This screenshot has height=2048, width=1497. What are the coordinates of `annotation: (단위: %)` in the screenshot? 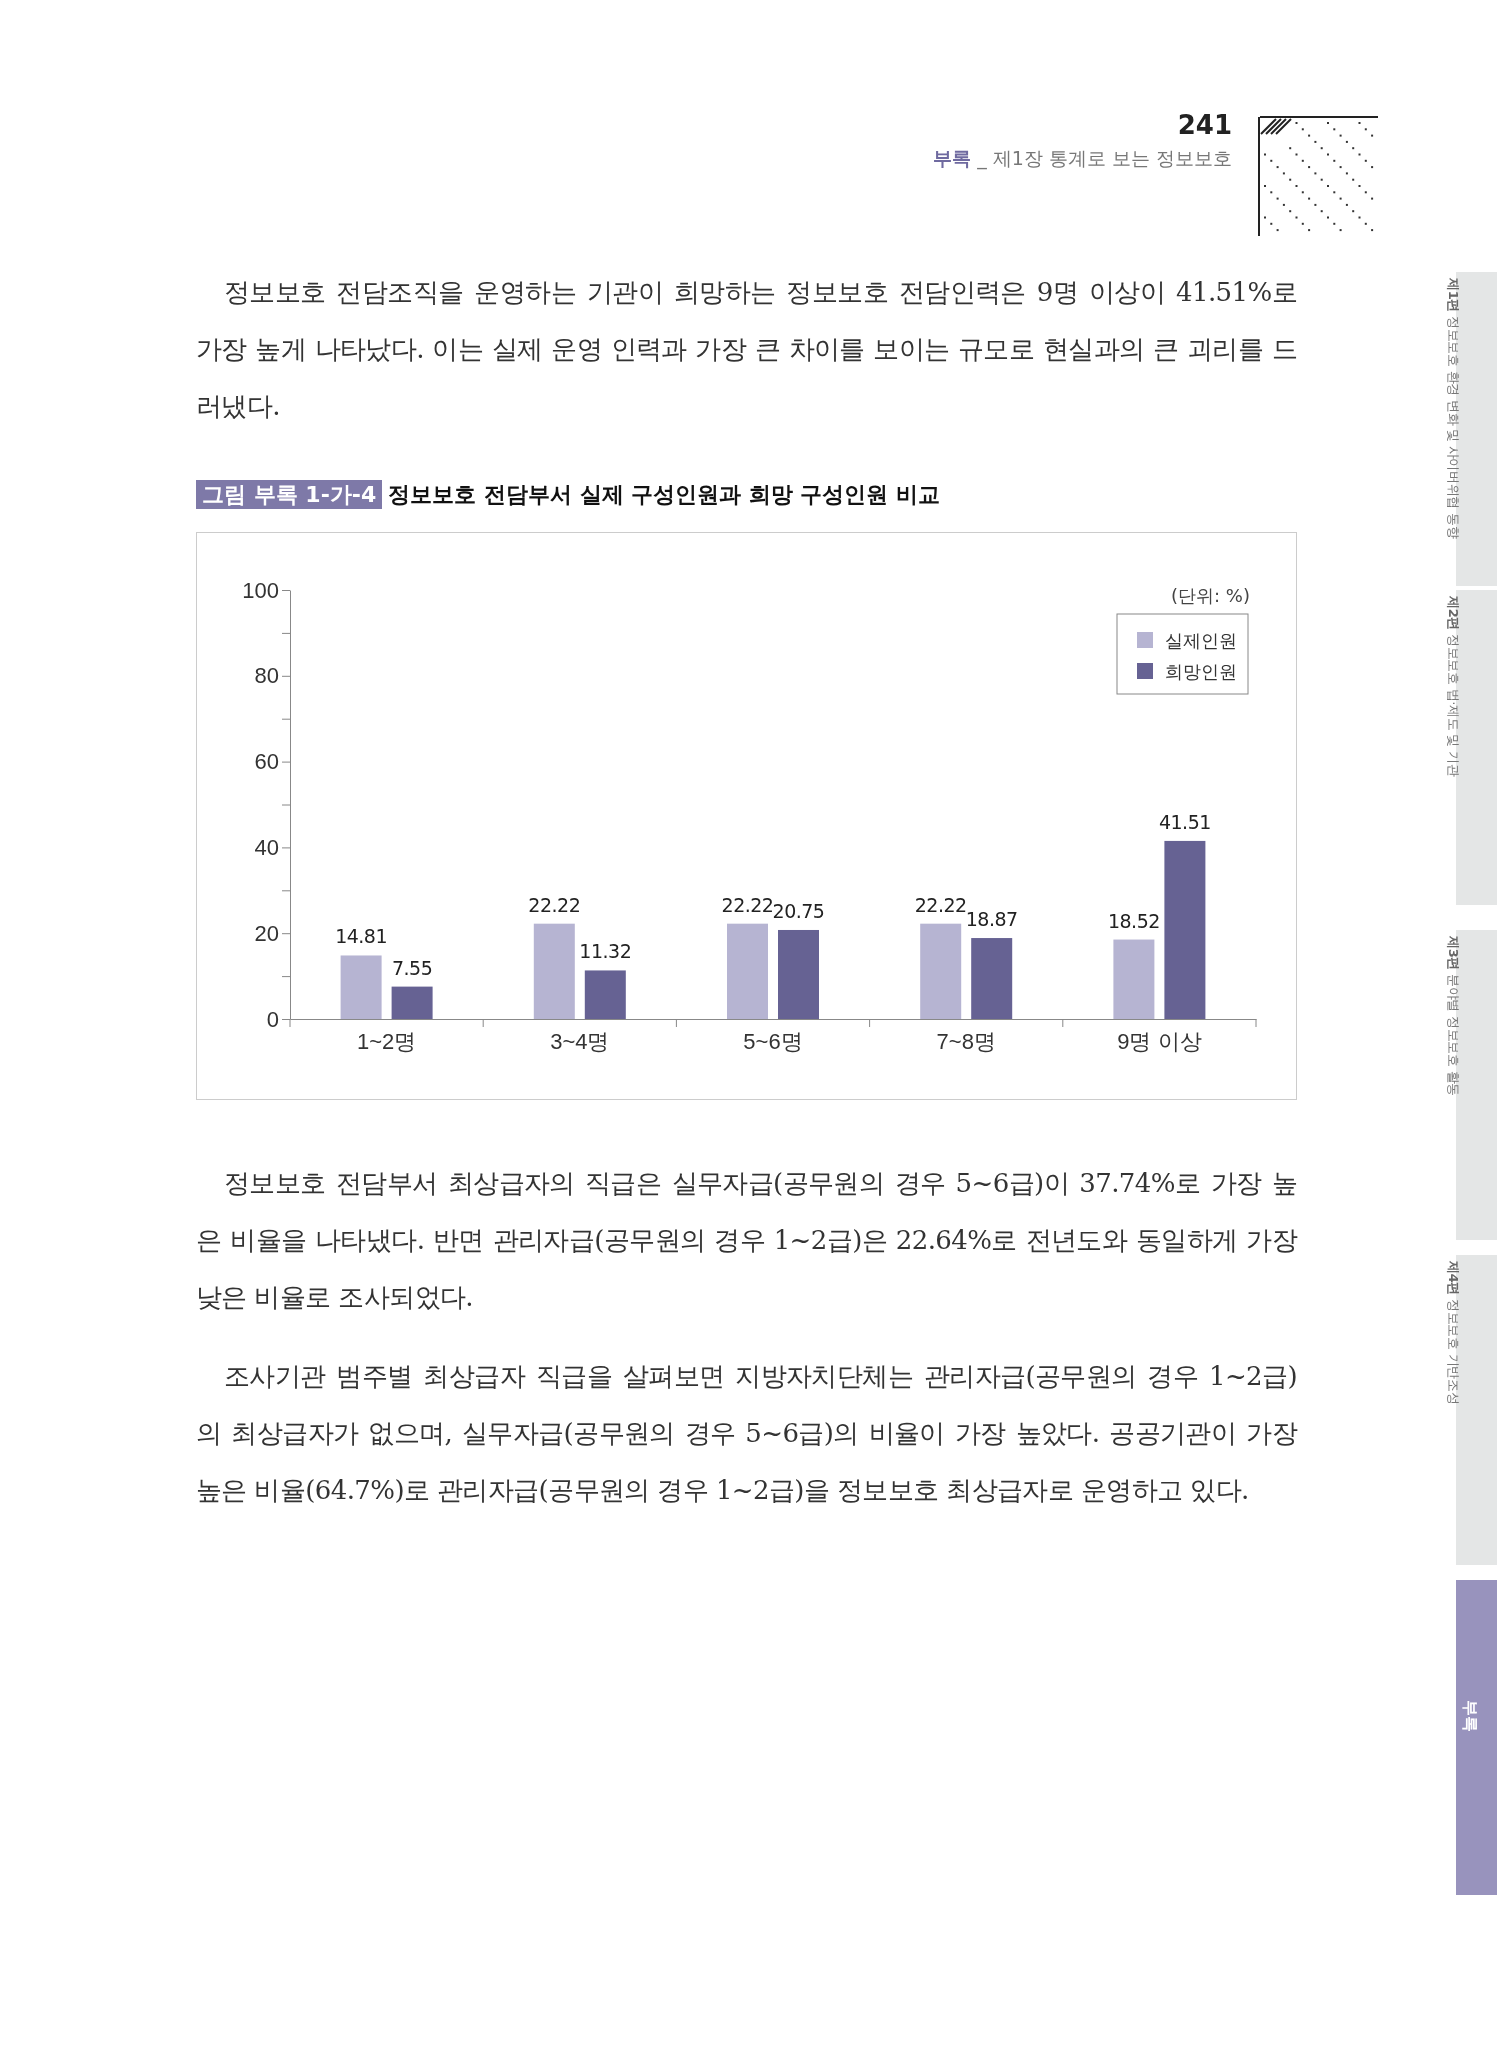 It's located at (1210, 595).